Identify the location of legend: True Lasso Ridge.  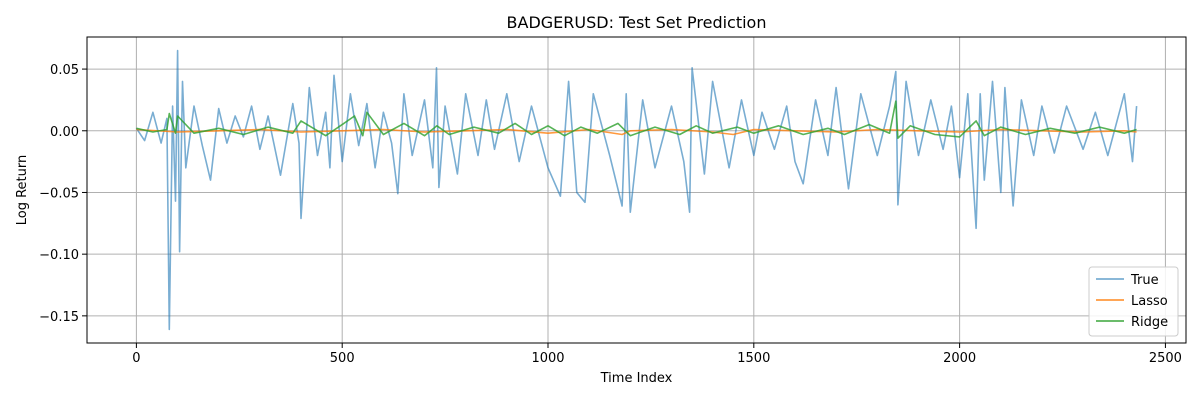
(1133, 301).